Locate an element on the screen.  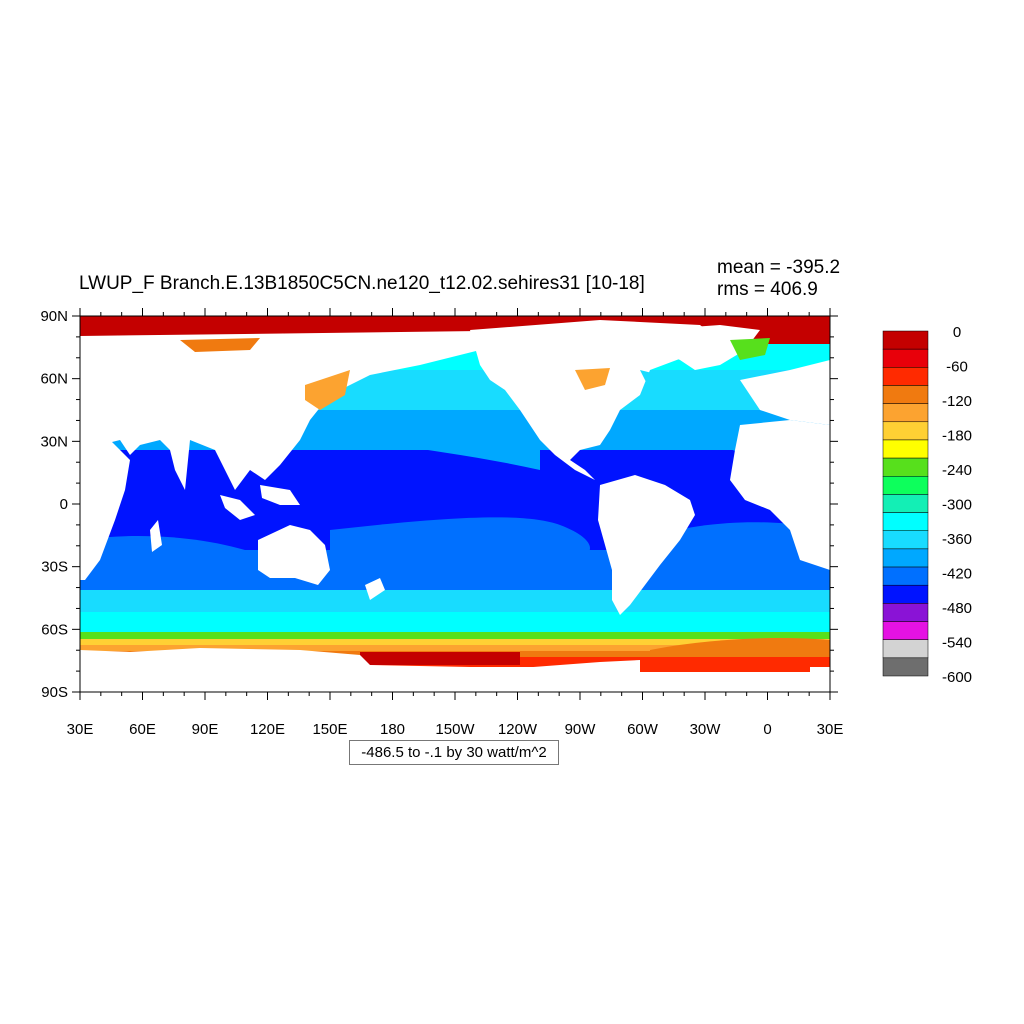
lat-label: 30N is located at coordinates (54, 441).